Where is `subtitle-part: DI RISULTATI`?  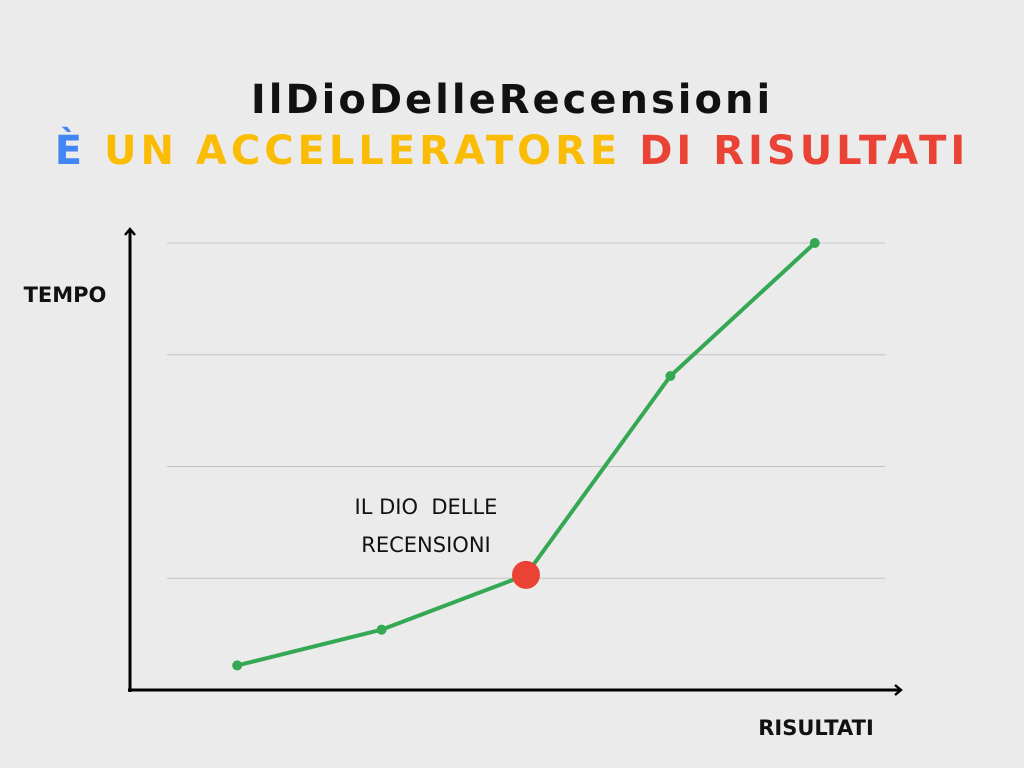
subtitle-part: DI RISULTATI is located at coordinates (804, 151).